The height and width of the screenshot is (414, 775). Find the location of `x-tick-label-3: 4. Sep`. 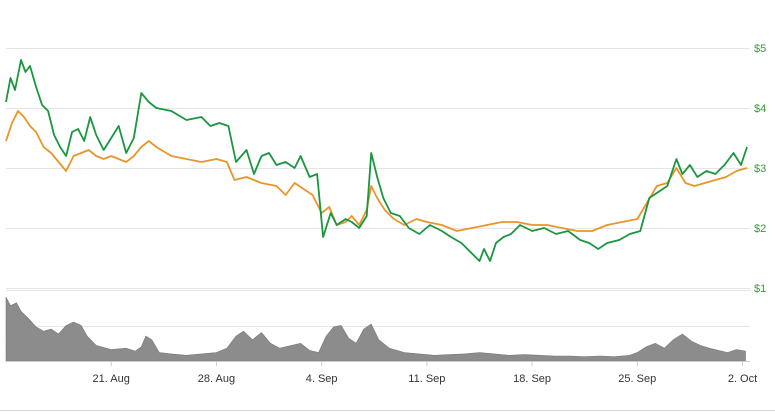

x-tick-label-3: 4. Sep is located at coordinates (322, 379).